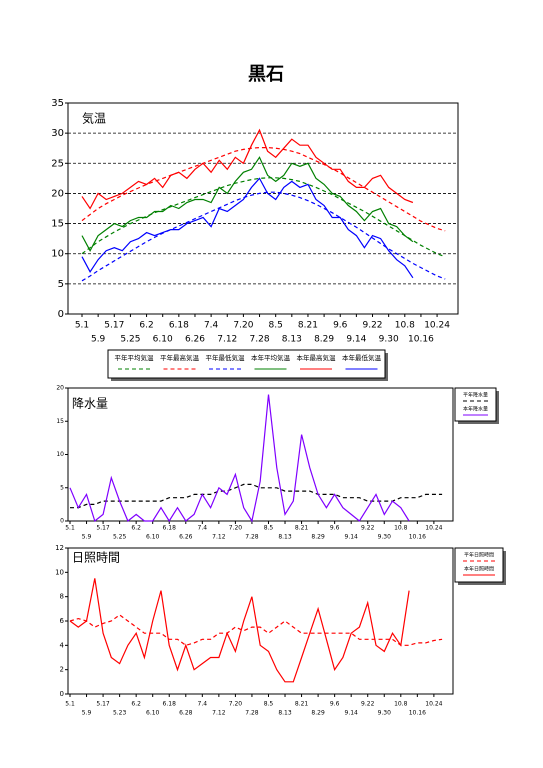 Image resolution: width=543 pixels, height=768 pixels. Describe the element at coordinates (62, 621) in the screenshot. I see `y-tick-label: 6` at that location.